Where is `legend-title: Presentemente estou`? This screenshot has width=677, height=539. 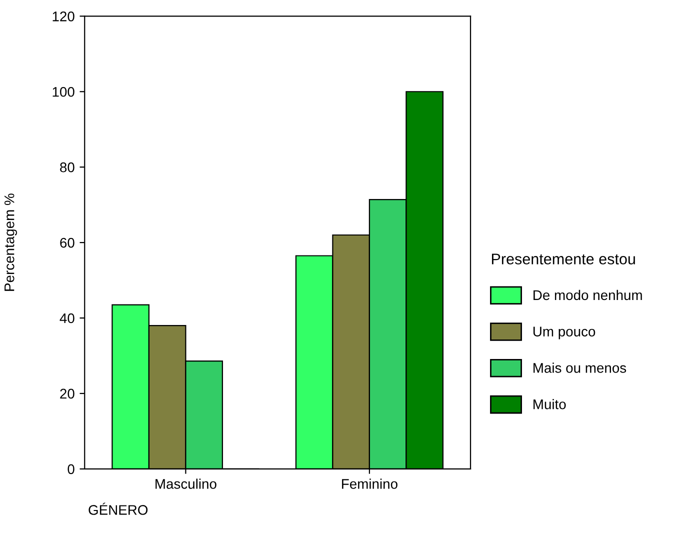 legend-title: Presentemente estou is located at coordinates (563, 259).